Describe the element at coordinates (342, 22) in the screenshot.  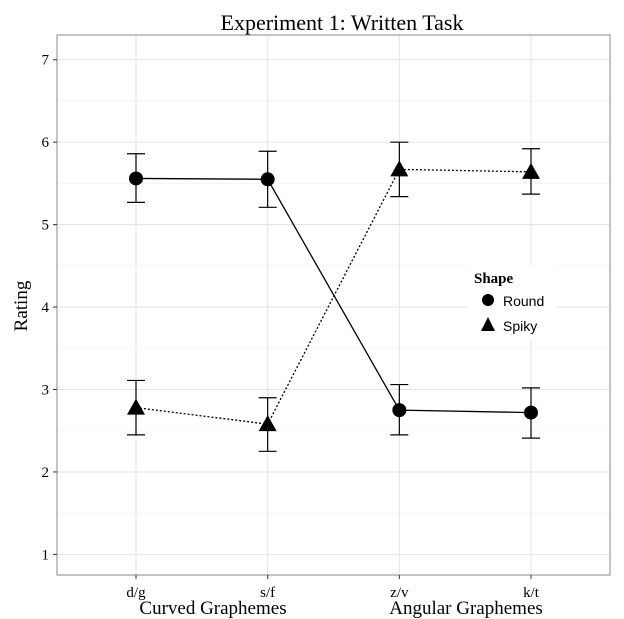
I see `chart-title: Experiment 1: Written Task` at that location.